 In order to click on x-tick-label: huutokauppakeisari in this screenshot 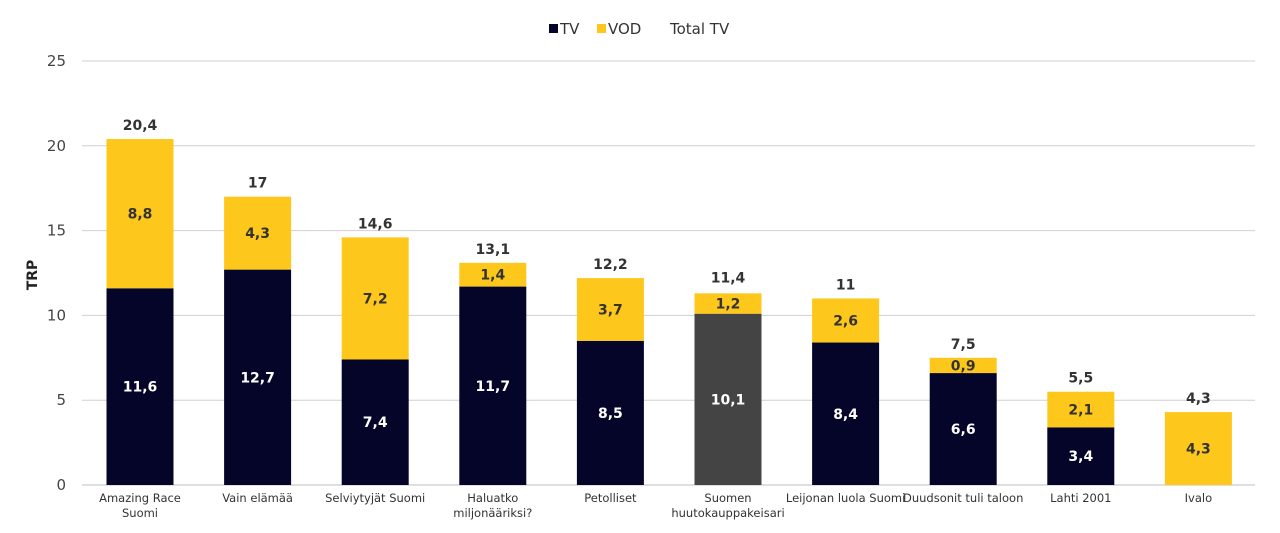, I will do `click(727, 513)`.